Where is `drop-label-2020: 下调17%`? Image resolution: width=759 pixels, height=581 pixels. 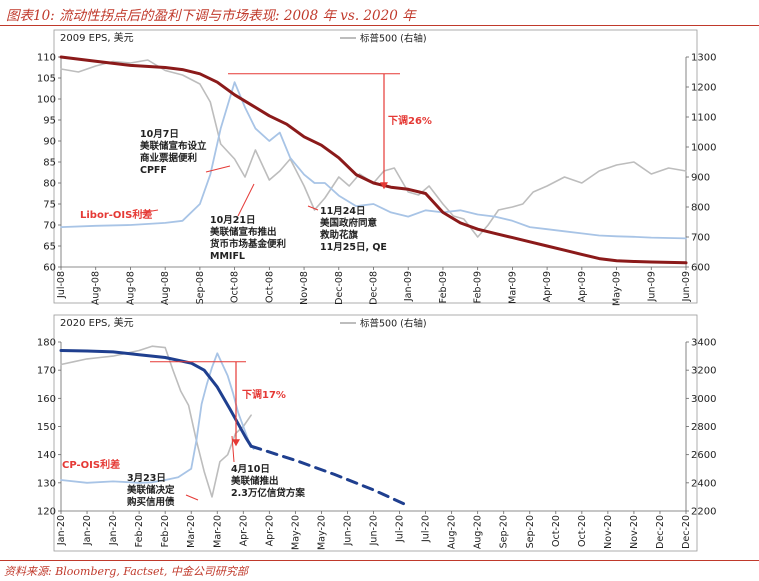
drop-label-2020: 下调17% is located at coordinates (264, 394).